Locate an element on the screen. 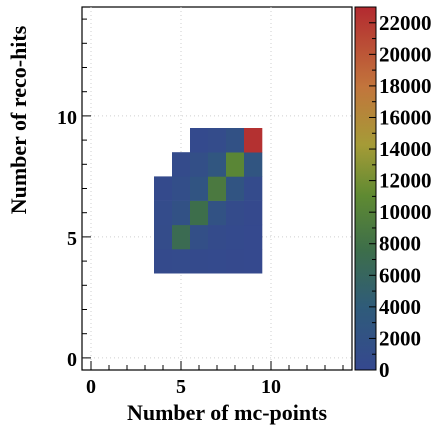 The height and width of the screenshot is (429, 448). colorbar-label-18000: 18000 is located at coordinates (405, 86).